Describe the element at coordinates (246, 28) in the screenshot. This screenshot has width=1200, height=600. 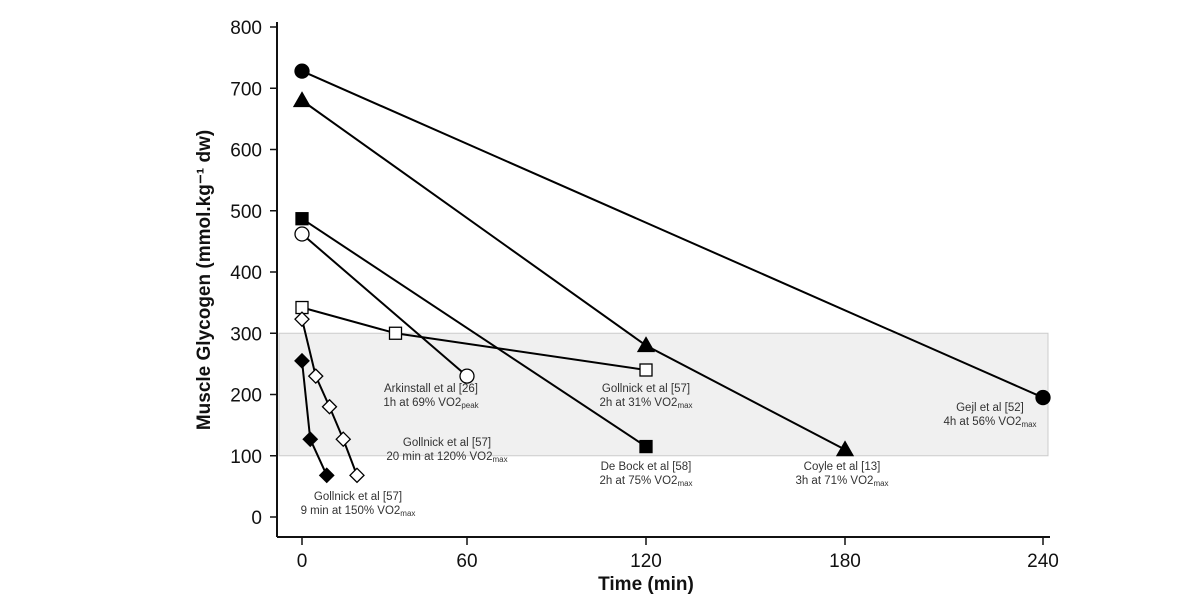
I see `y-tick-label: 800` at that location.